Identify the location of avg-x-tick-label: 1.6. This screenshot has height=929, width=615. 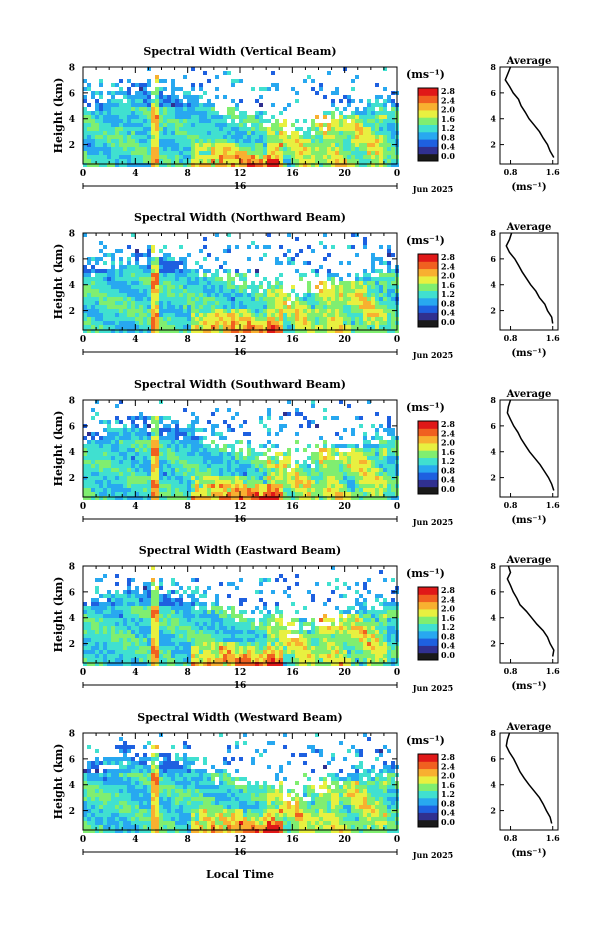
(553, 338).